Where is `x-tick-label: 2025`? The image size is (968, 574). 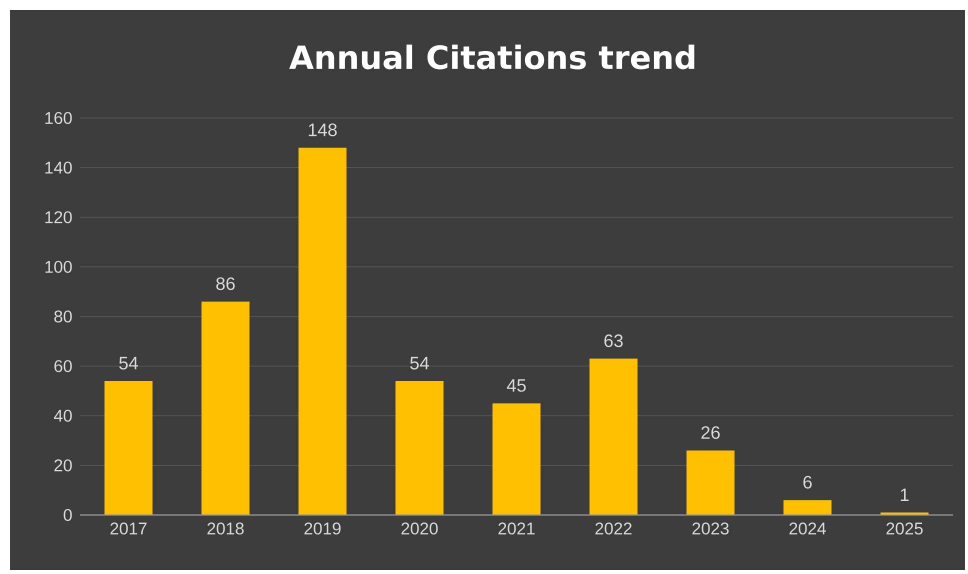
x-tick-label: 2025 is located at coordinates (904, 528).